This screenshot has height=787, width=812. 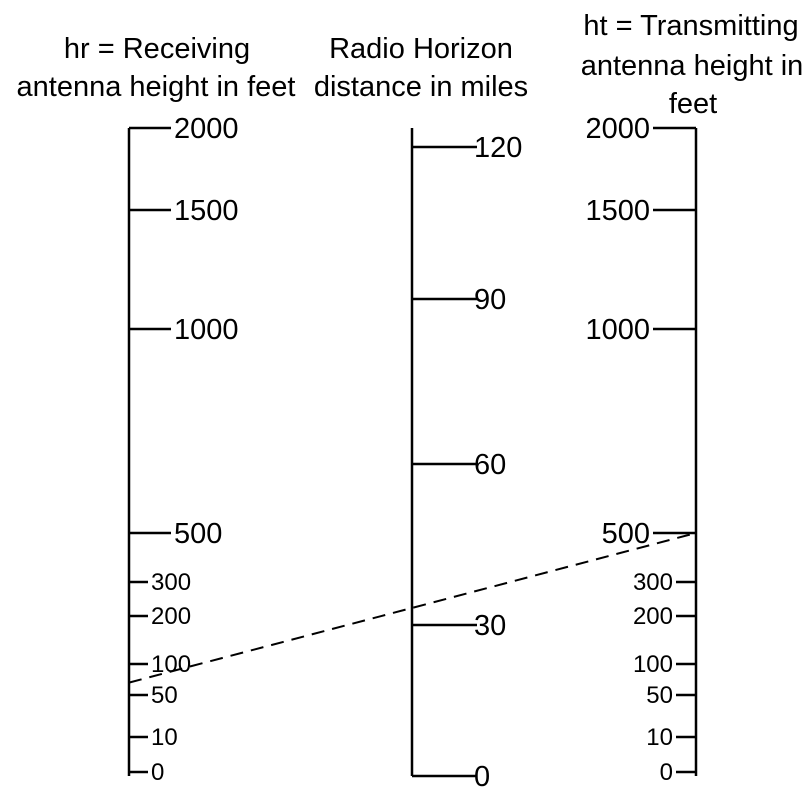 What do you see at coordinates (690, 26) in the screenshot?
I see `transmitting-scale-title-line-1: ht = Transmitting` at bounding box center [690, 26].